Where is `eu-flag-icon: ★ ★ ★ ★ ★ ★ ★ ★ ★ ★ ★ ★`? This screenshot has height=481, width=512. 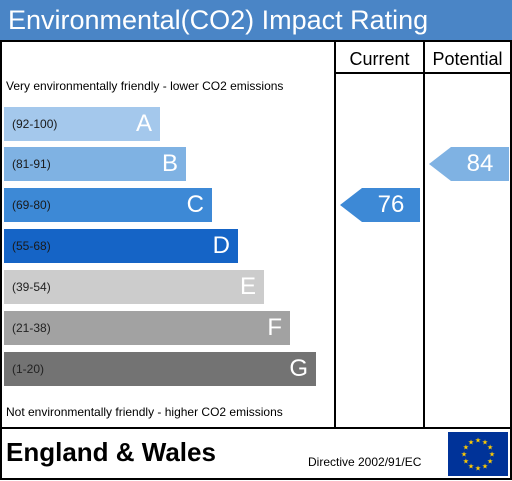
eu-flag-icon: ★ ★ ★ ★ ★ ★ ★ ★ ★ ★ ★ ★ is located at coordinates (478, 454).